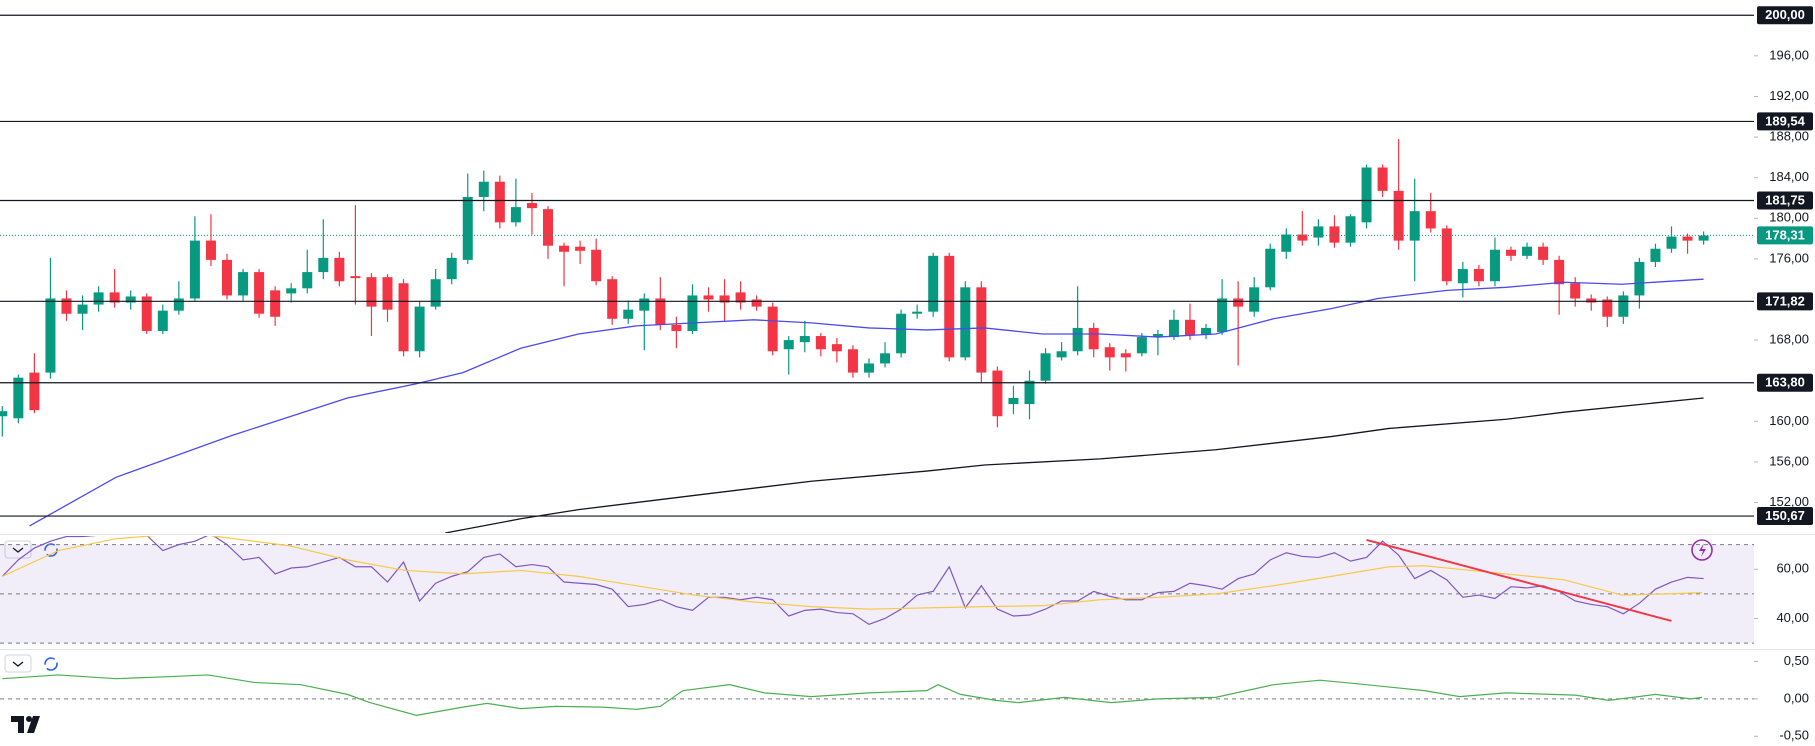 Image resolution: width=1815 pixels, height=746 pixels. I want to click on y-tick-label: 176,00, so click(1789, 257).